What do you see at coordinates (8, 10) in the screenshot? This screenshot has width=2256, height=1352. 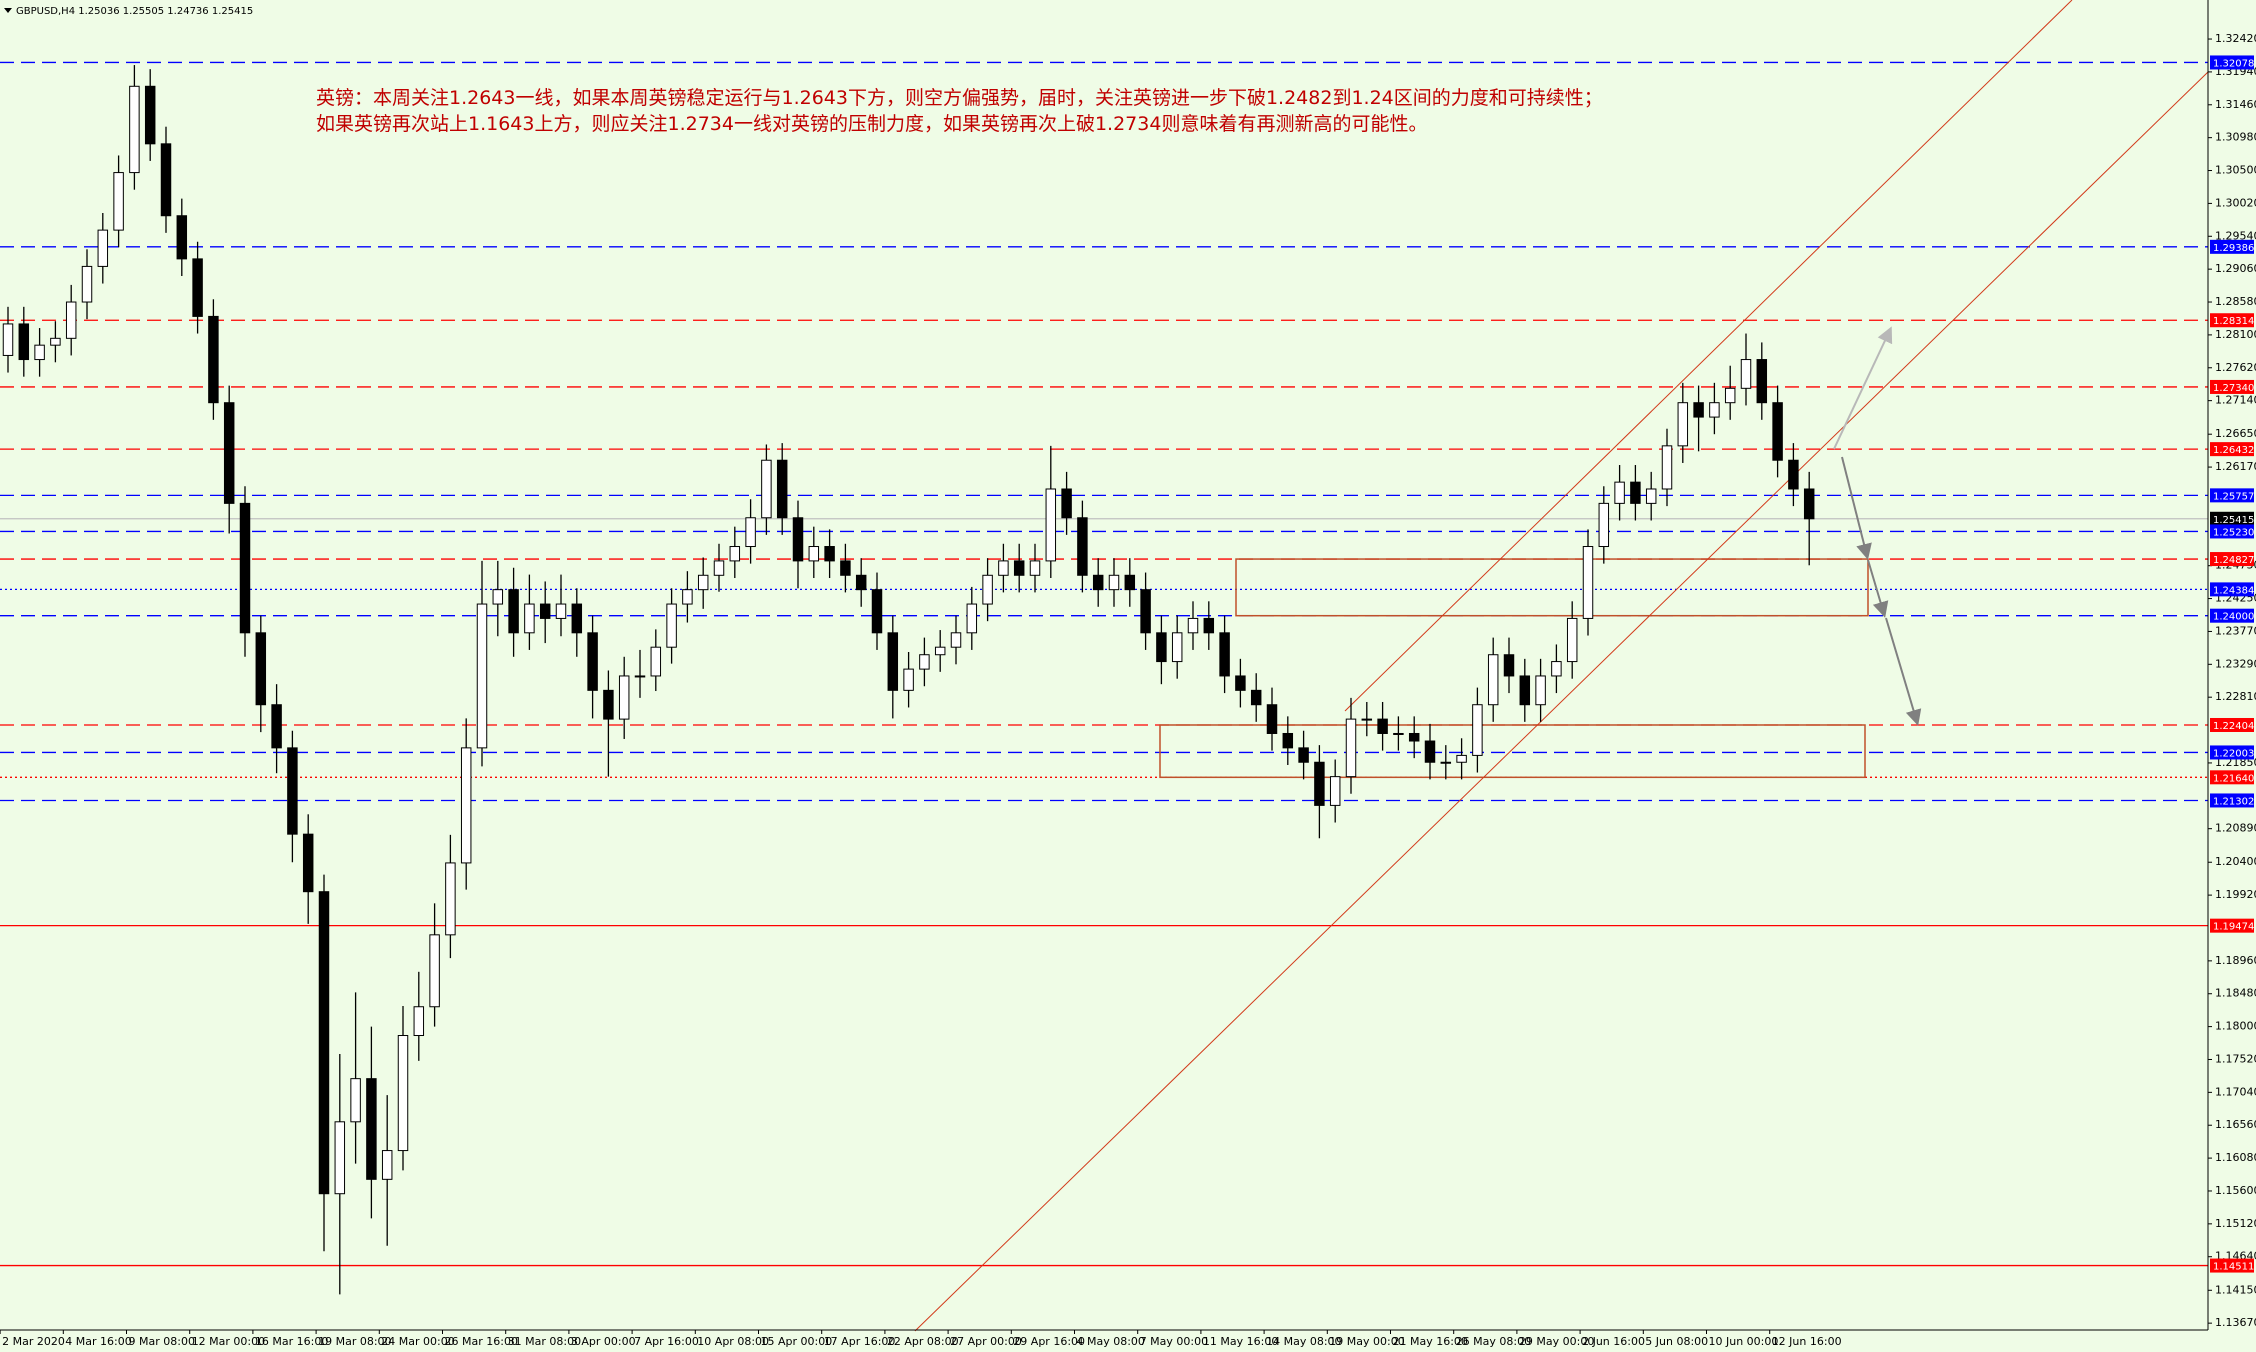 I see `menu-icon` at bounding box center [8, 10].